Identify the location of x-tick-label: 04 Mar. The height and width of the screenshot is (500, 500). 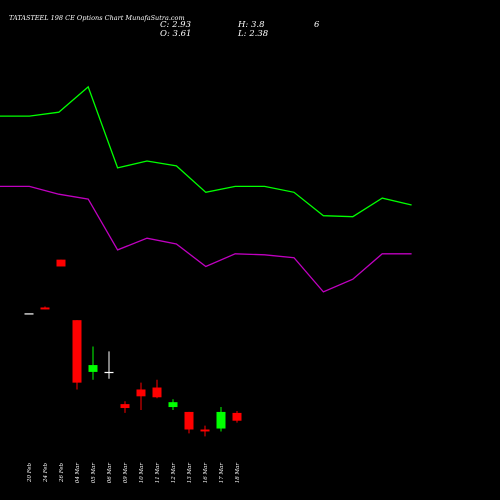
(78, 473).